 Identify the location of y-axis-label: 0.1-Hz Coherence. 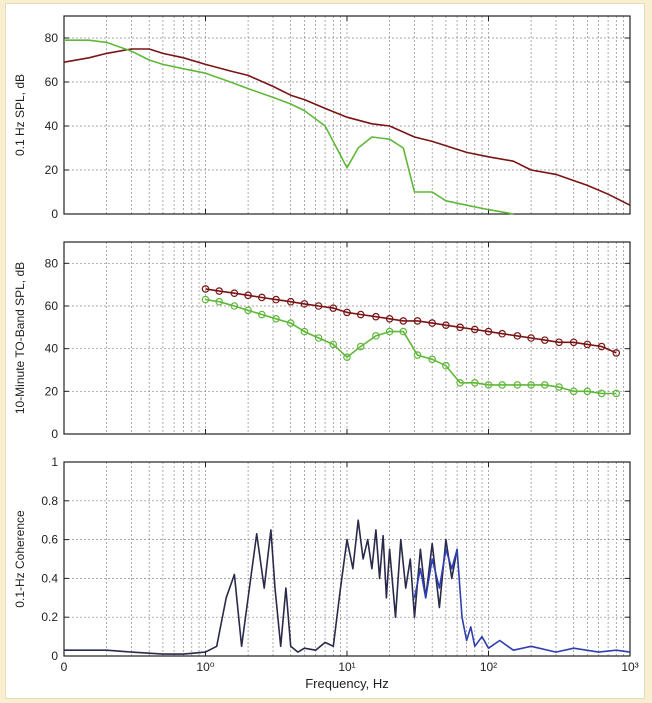
(20, 559).